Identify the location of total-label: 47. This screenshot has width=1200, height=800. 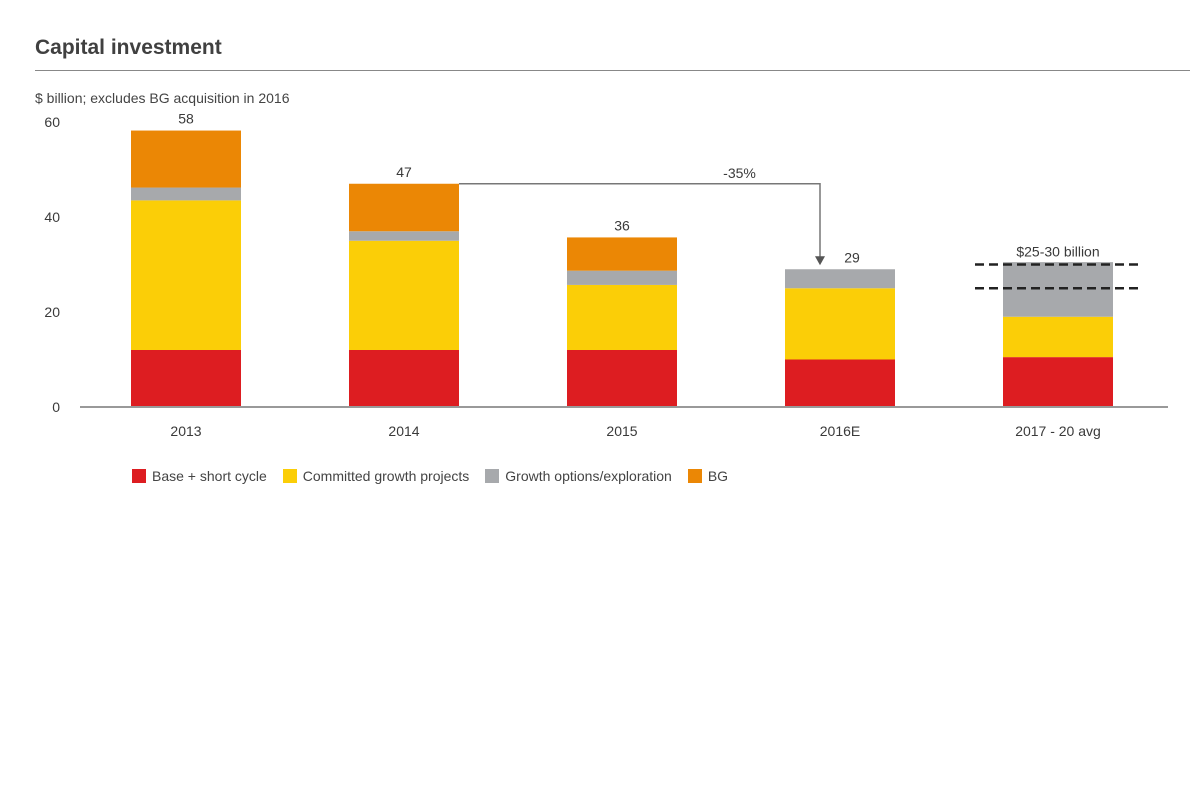
(404, 172).